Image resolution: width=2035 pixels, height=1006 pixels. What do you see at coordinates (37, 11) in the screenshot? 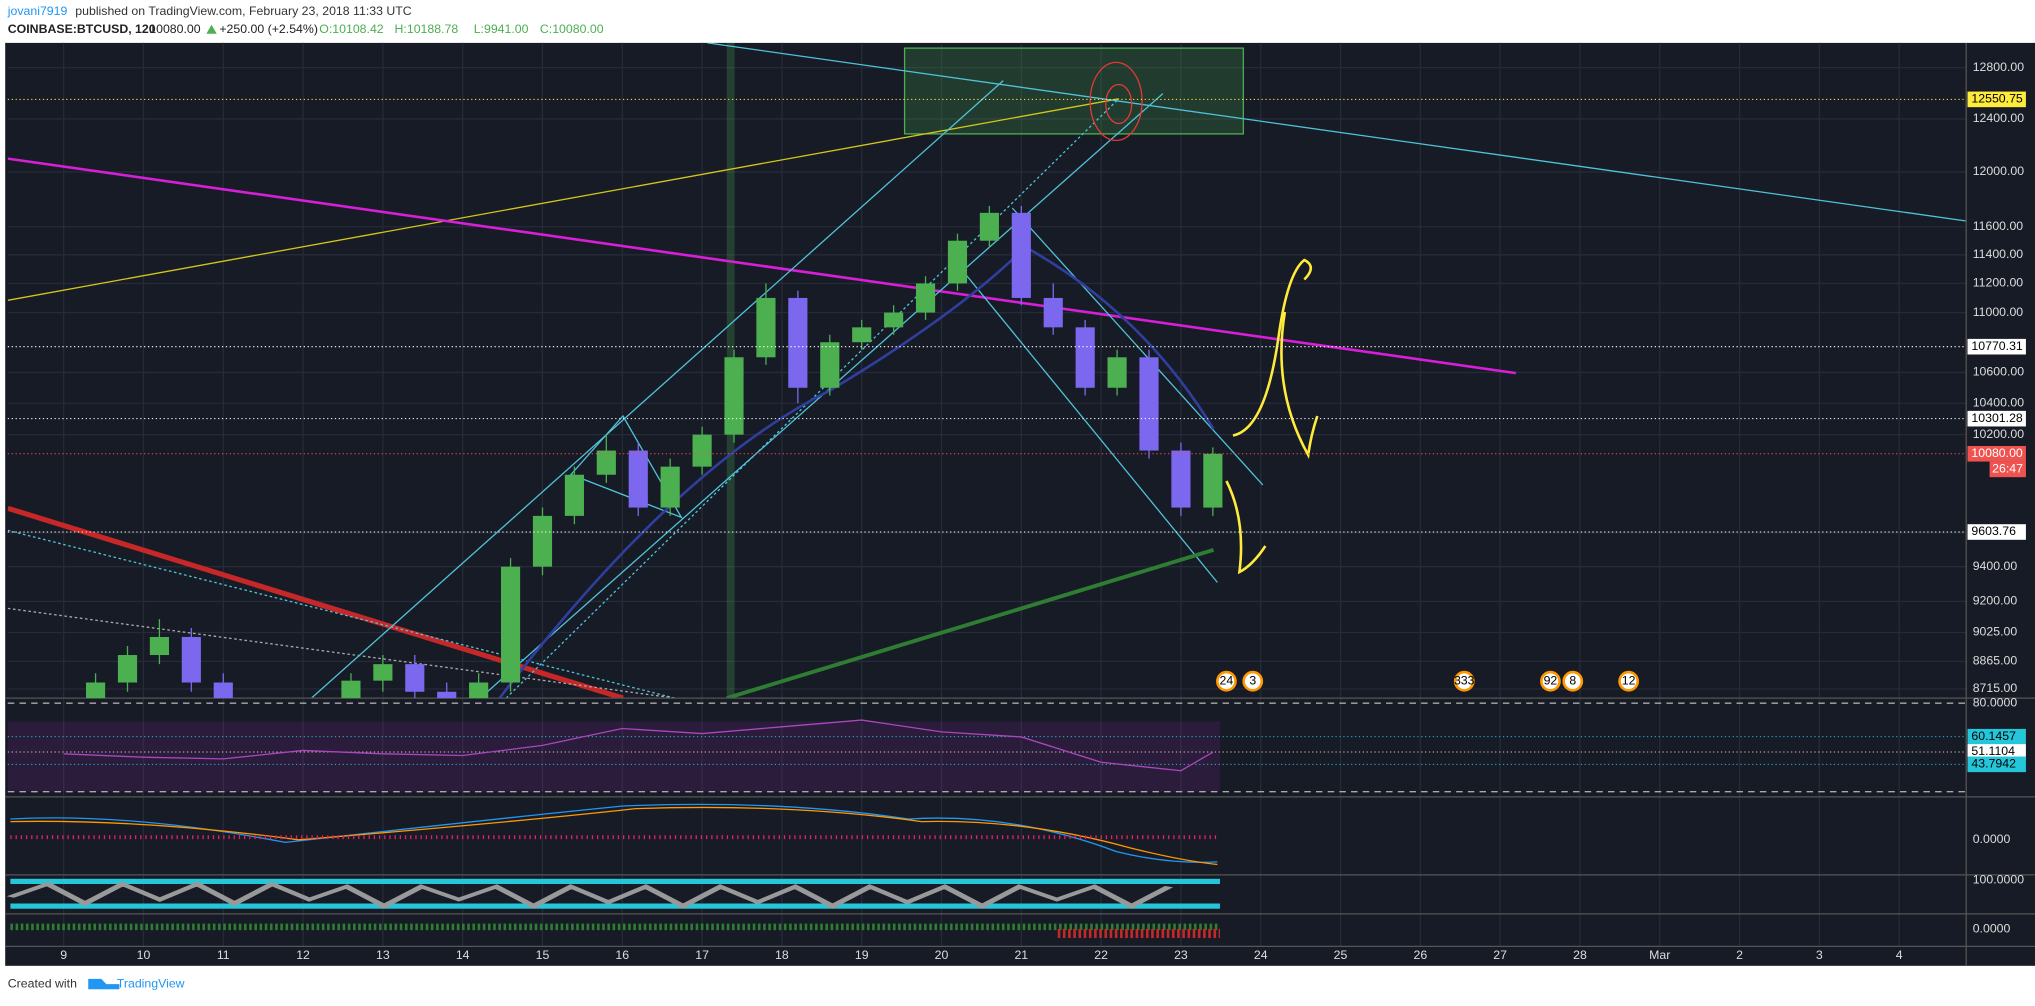
I see `author: jovani7919` at bounding box center [37, 11].